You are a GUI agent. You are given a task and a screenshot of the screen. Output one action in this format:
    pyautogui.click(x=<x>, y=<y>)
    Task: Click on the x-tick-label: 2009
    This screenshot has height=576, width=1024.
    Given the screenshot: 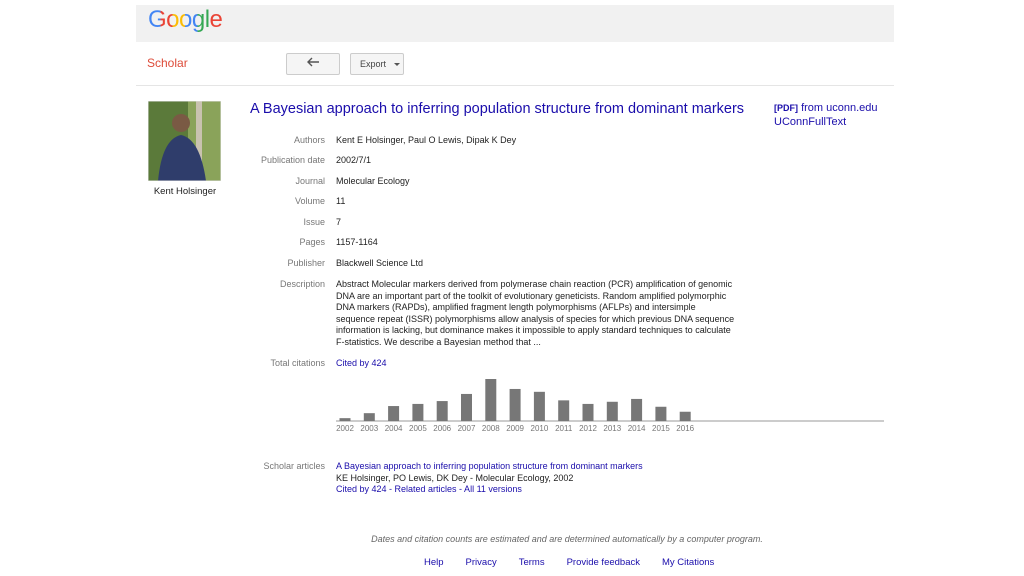 What is the action you would take?
    pyautogui.click(x=515, y=428)
    